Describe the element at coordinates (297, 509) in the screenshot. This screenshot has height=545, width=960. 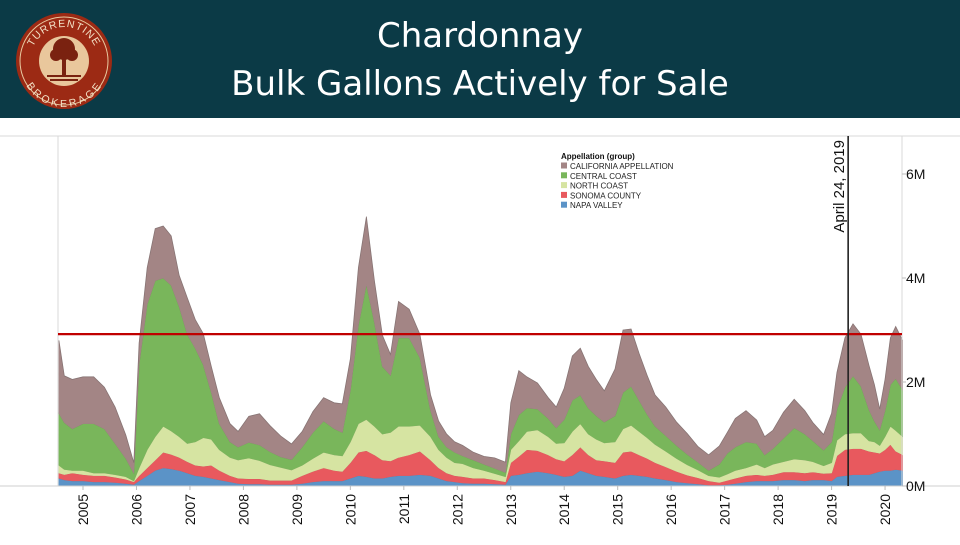
I see `x-tick-label: 2009` at that location.